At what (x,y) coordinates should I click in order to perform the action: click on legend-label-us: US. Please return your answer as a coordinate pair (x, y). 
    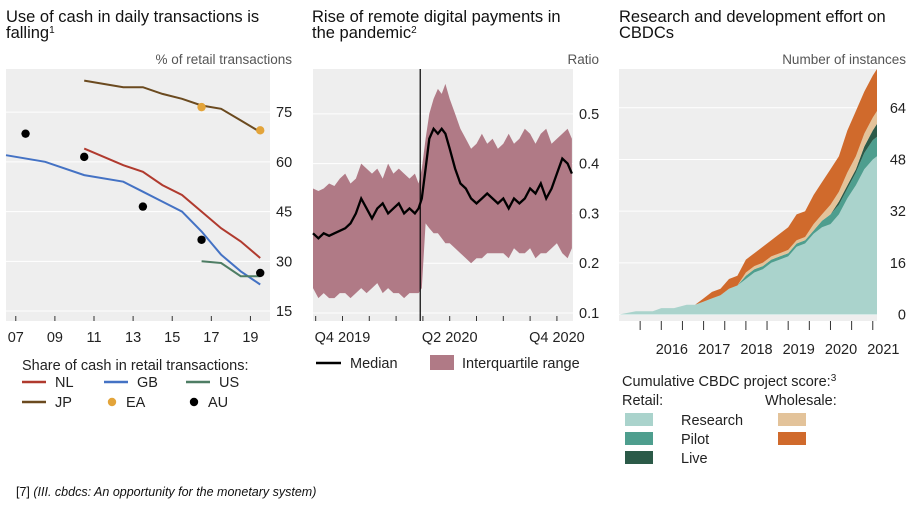
    Looking at the image, I should click on (229, 383).